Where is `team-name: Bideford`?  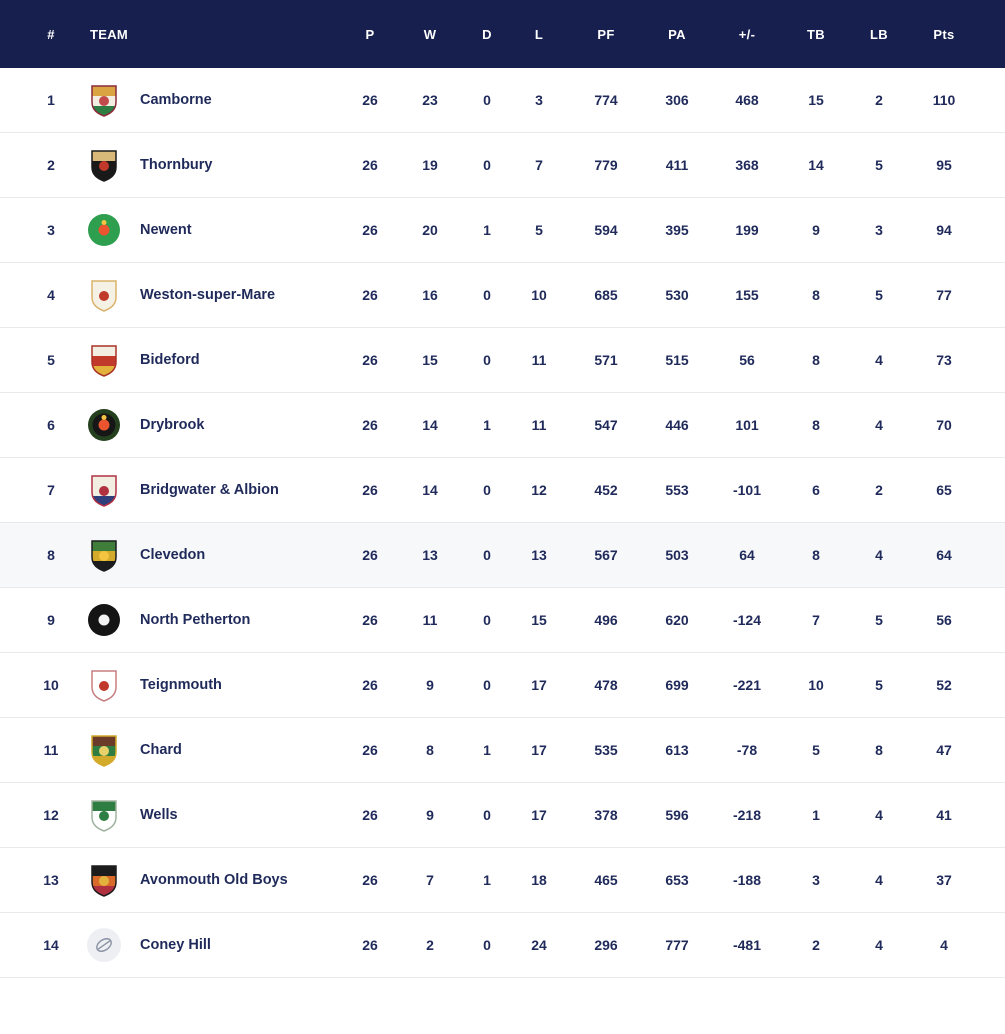
team-name: Bideford is located at coordinates (170, 360).